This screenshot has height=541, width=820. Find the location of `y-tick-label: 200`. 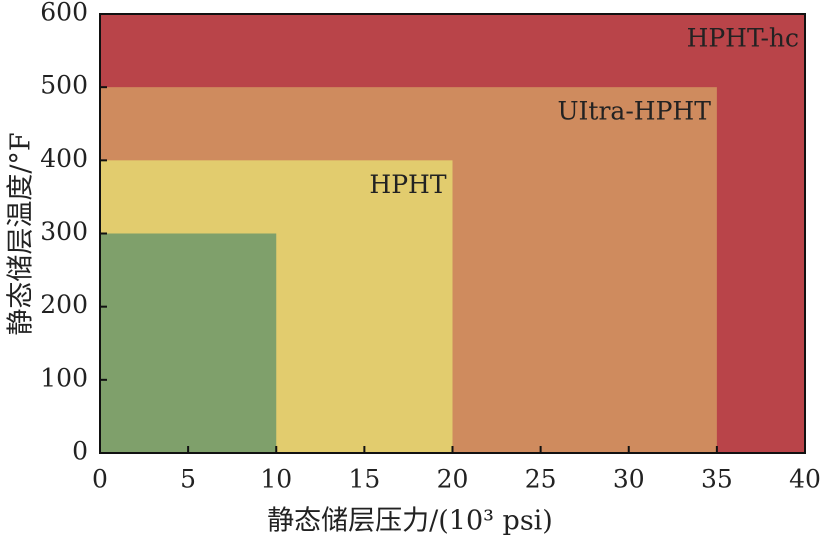

y-tick-label: 200 is located at coordinates (64, 304).